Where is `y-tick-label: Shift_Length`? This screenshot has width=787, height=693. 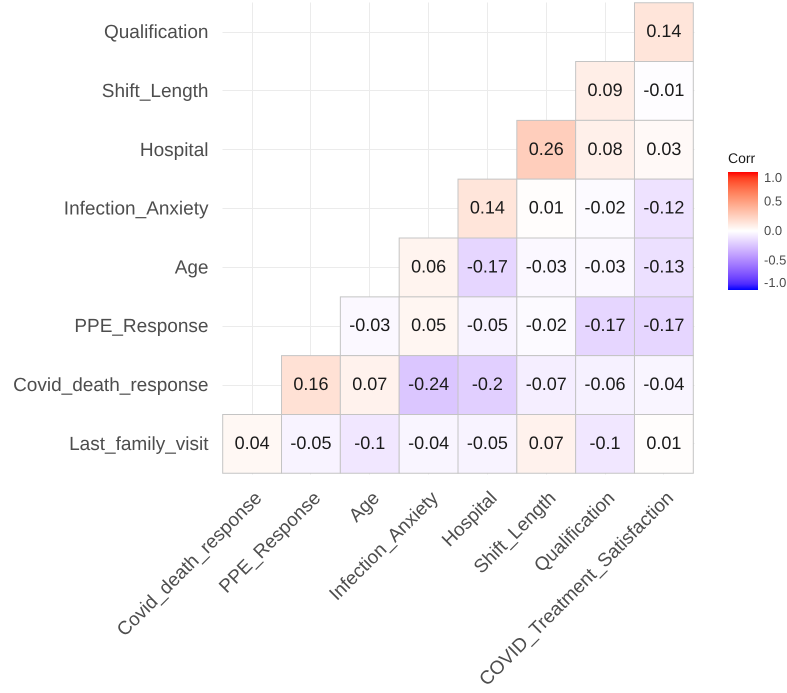
y-tick-label: Shift_Length is located at coordinates (155, 91).